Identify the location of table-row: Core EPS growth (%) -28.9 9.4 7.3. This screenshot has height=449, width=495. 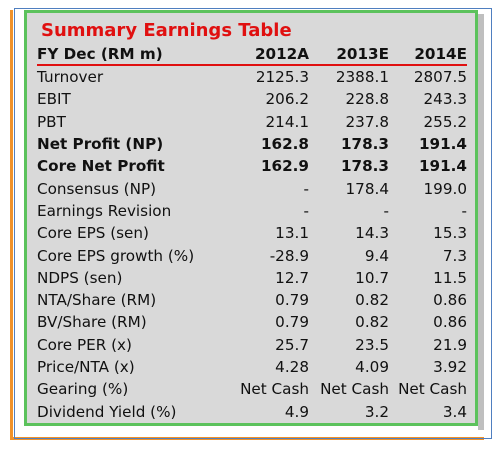
(252, 255).